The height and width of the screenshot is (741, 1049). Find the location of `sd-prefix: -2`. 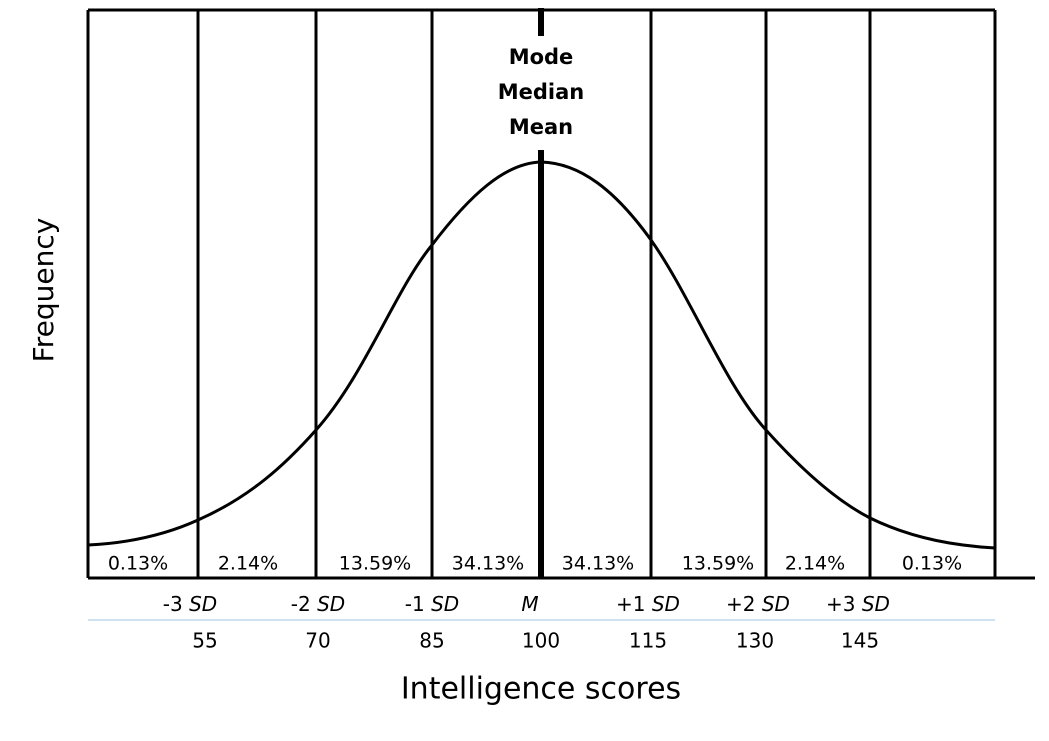

sd-prefix: -2 is located at coordinates (301, 604).